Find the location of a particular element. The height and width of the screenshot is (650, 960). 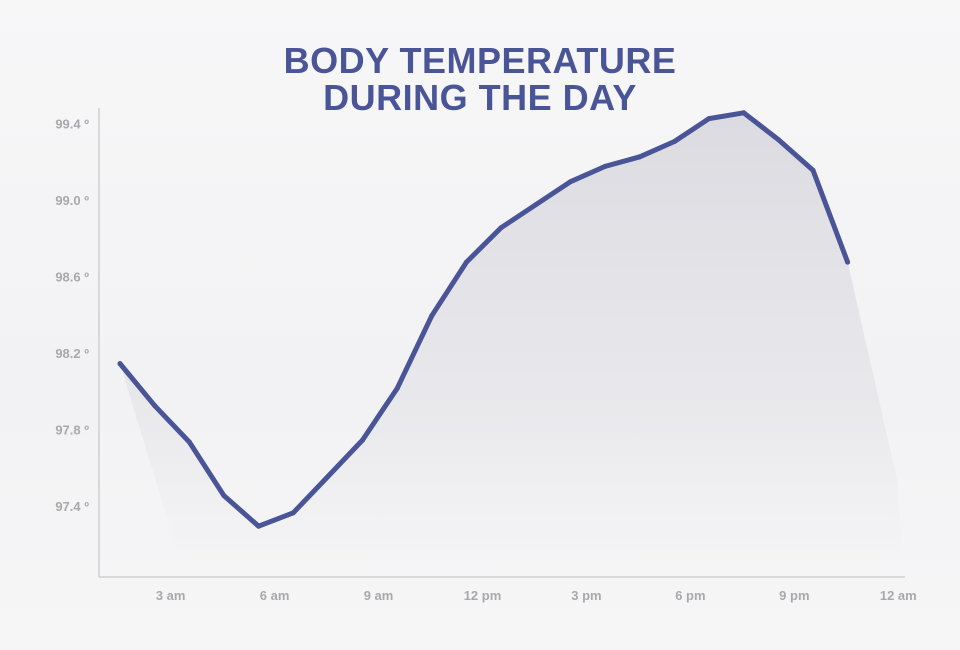

chart-title-line-2: DURING THE DAY is located at coordinates (480, 97).